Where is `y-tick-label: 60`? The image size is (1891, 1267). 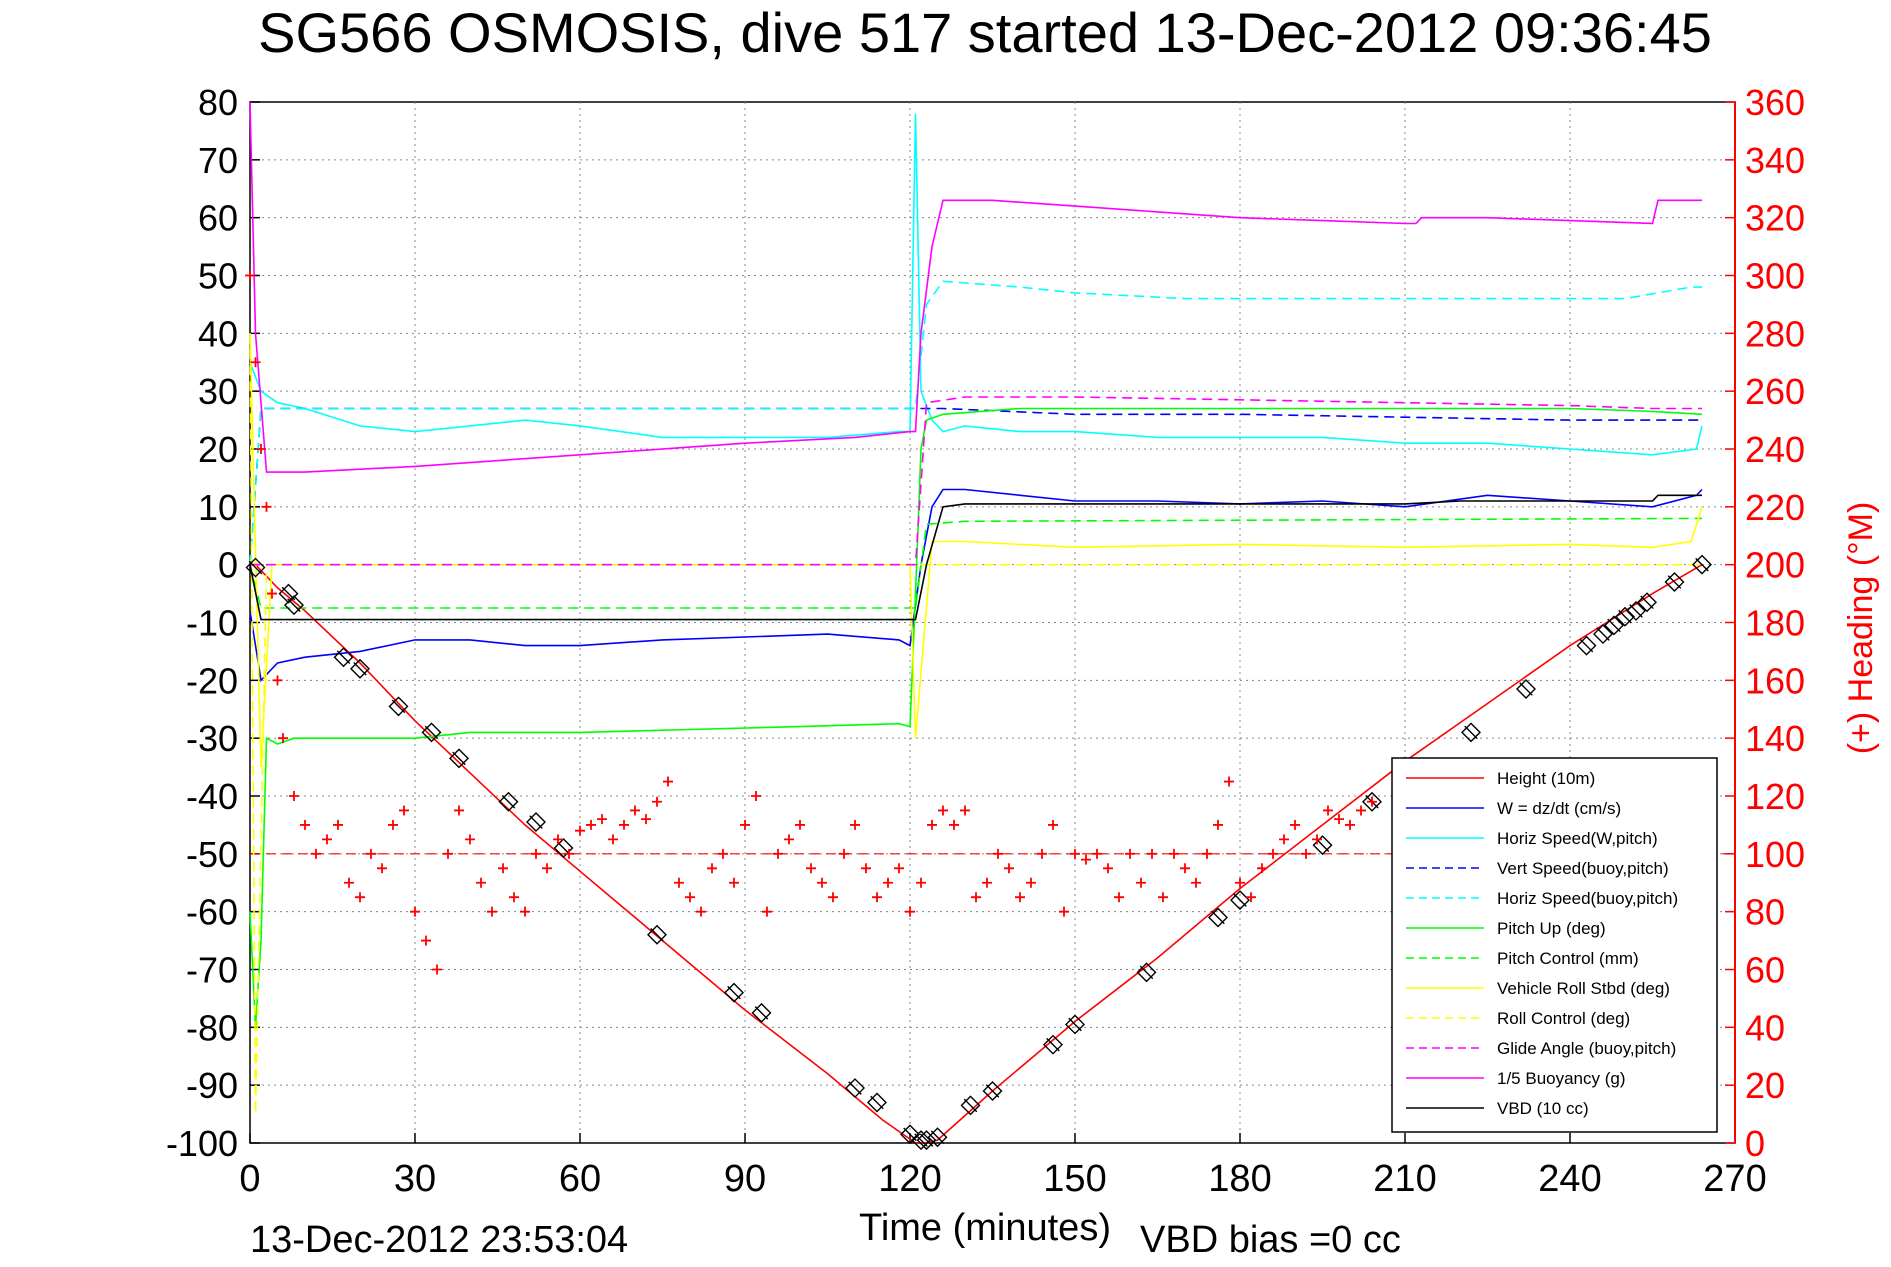
y-tick-label: 60 is located at coordinates (218, 218).